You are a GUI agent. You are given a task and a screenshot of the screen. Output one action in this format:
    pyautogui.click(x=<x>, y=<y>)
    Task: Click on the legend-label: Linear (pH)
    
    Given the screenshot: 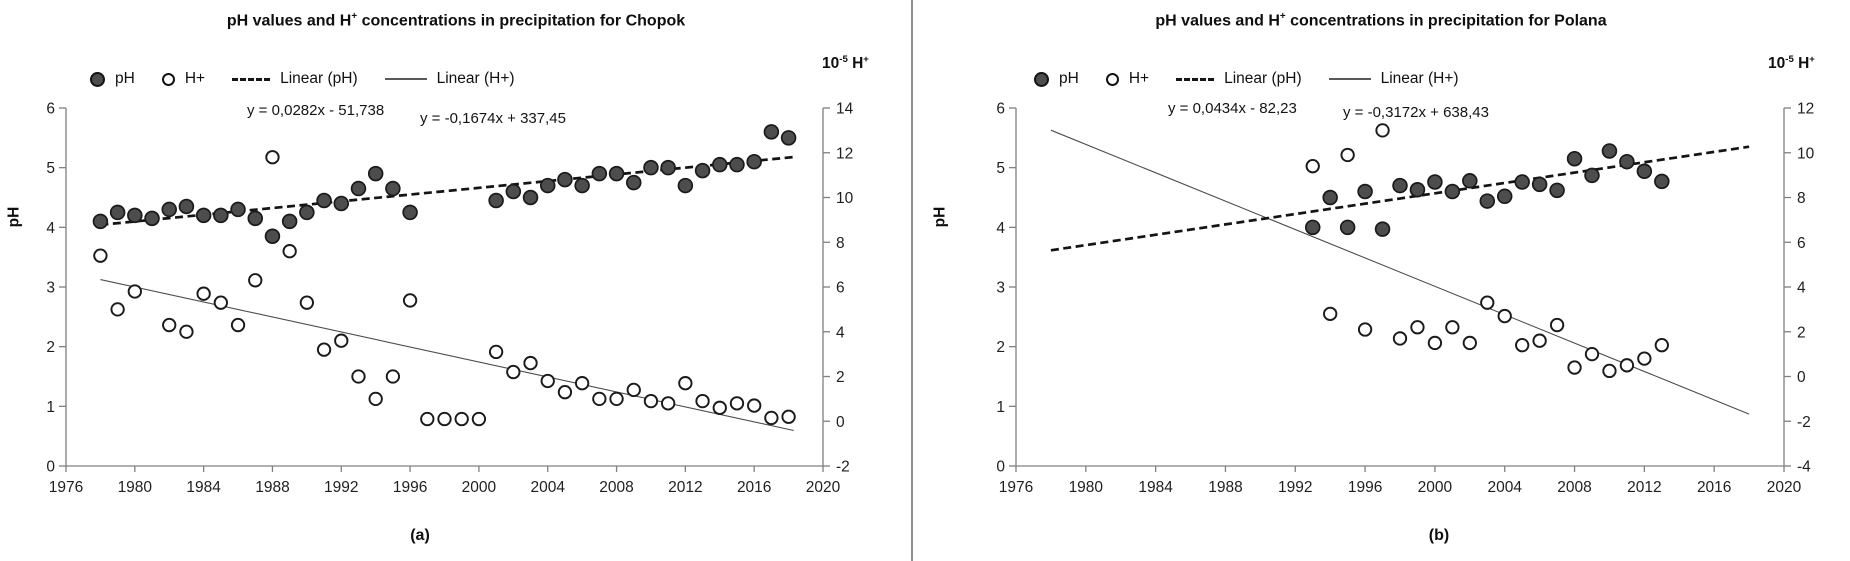 What is the action you would take?
    pyautogui.click(x=319, y=78)
    